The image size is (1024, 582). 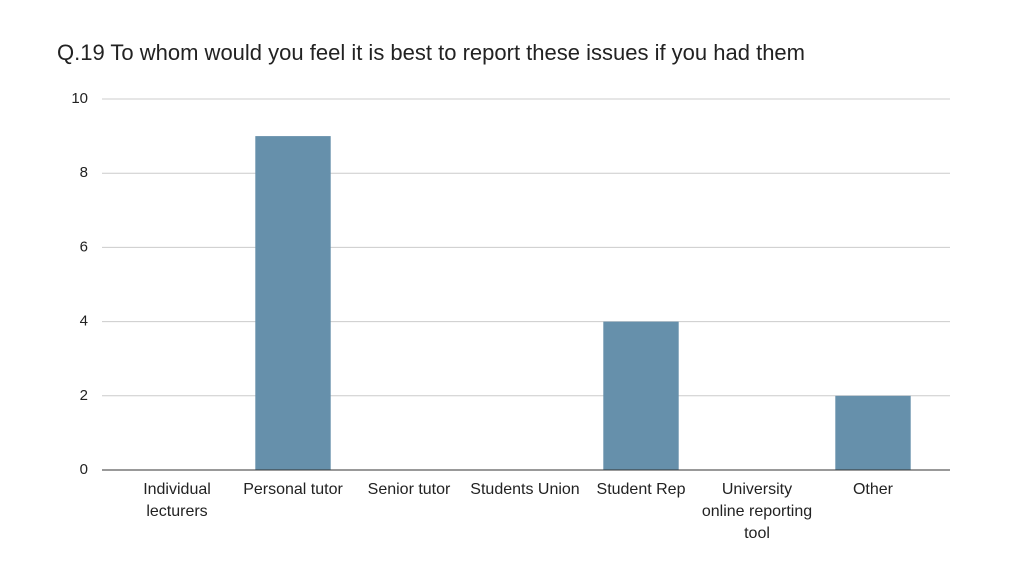 What do you see at coordinates (409, 489) in the screenshot?
I see `x-tick-label: Senior tutor` at bounding box center [409, 489].